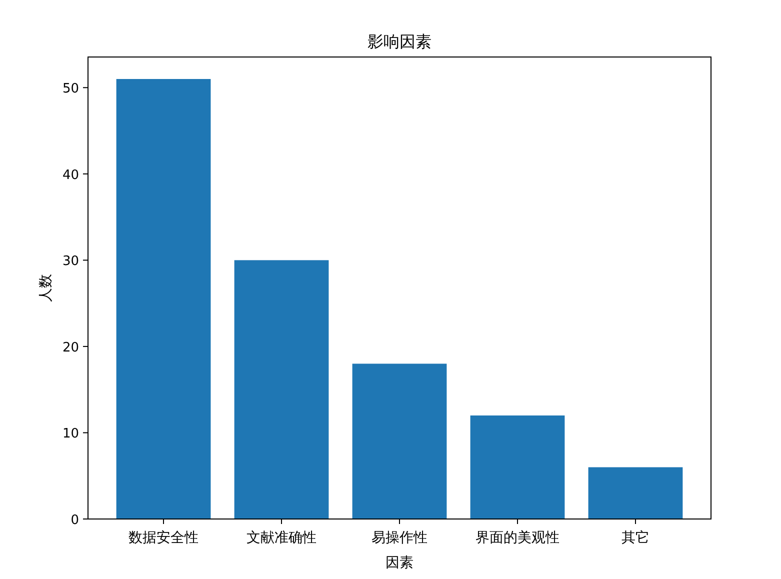  I want to click on x-tick-label: 界面的美观性, so click(517, 538).